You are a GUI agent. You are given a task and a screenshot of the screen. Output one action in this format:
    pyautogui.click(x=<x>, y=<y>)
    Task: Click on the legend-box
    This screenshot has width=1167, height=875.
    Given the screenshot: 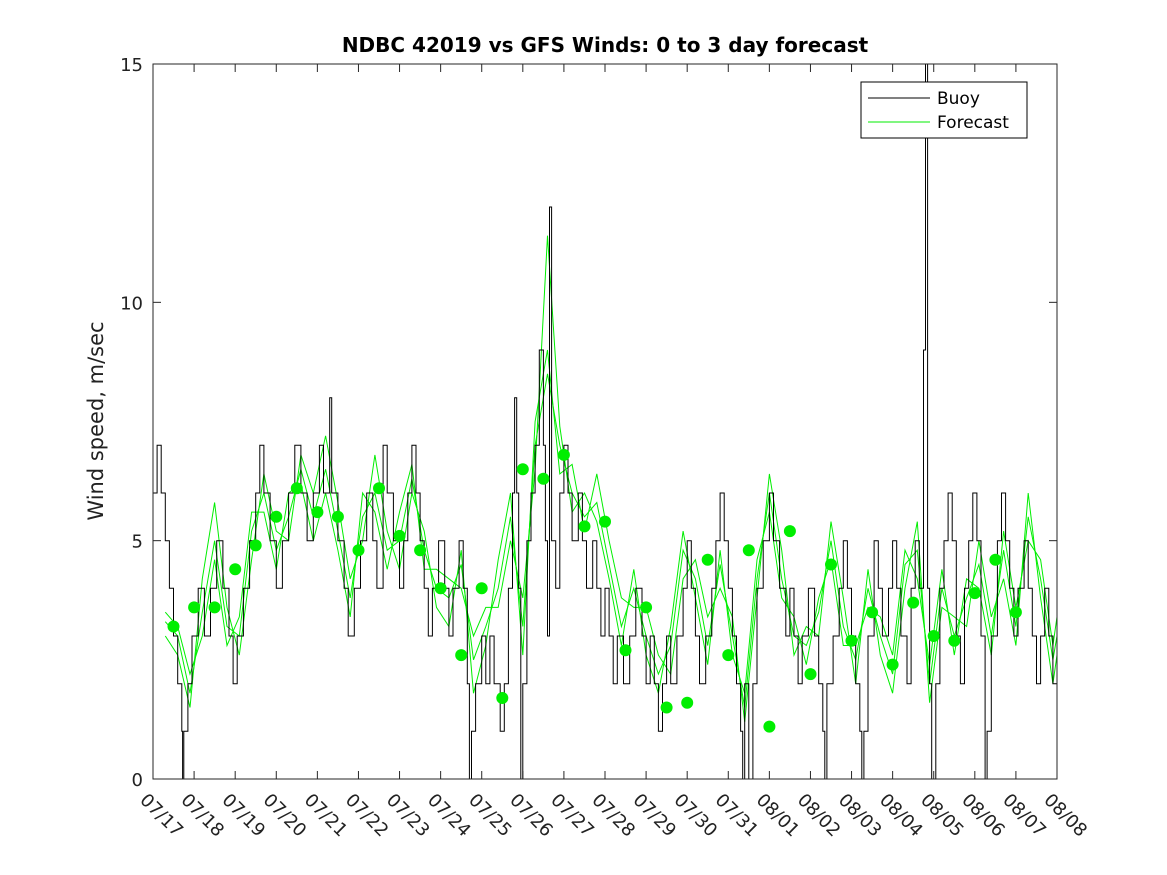 What is the action you would take?
    pyautogui.click(x=944, y=110)
    